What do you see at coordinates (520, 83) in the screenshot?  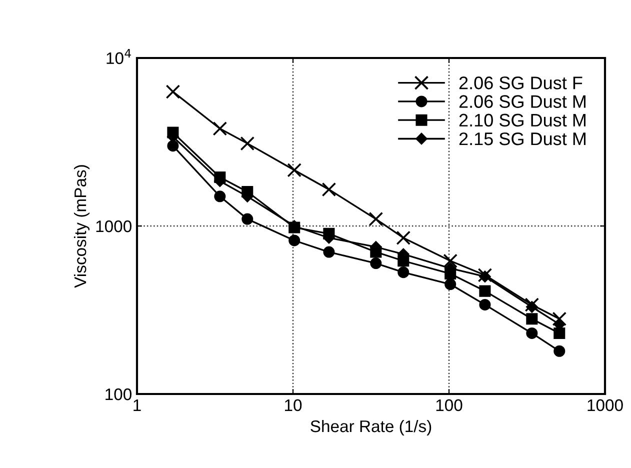 I see `legend-label: 2.06 SG Dust F` at bounding box center [520, 83].